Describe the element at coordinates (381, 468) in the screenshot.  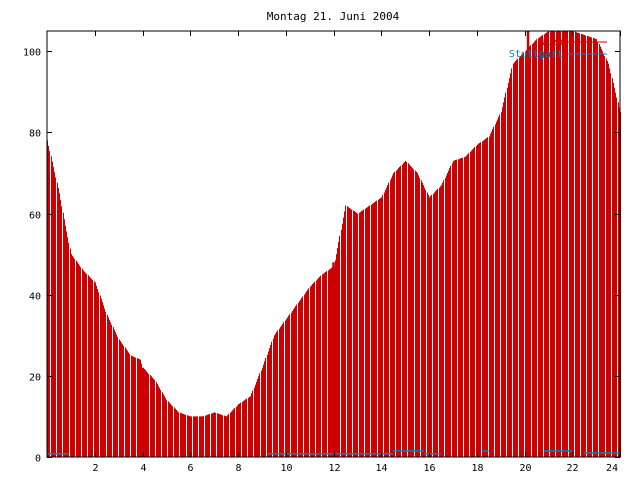
I see `x-tick-label: 14` at that location.